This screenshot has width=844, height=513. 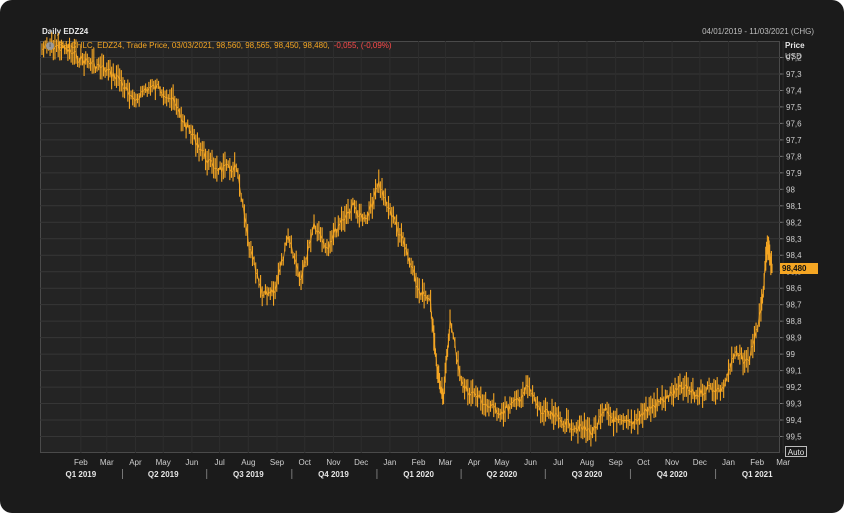 I want to click on y-tick-label: 97,3, so click(x=794, y=74).